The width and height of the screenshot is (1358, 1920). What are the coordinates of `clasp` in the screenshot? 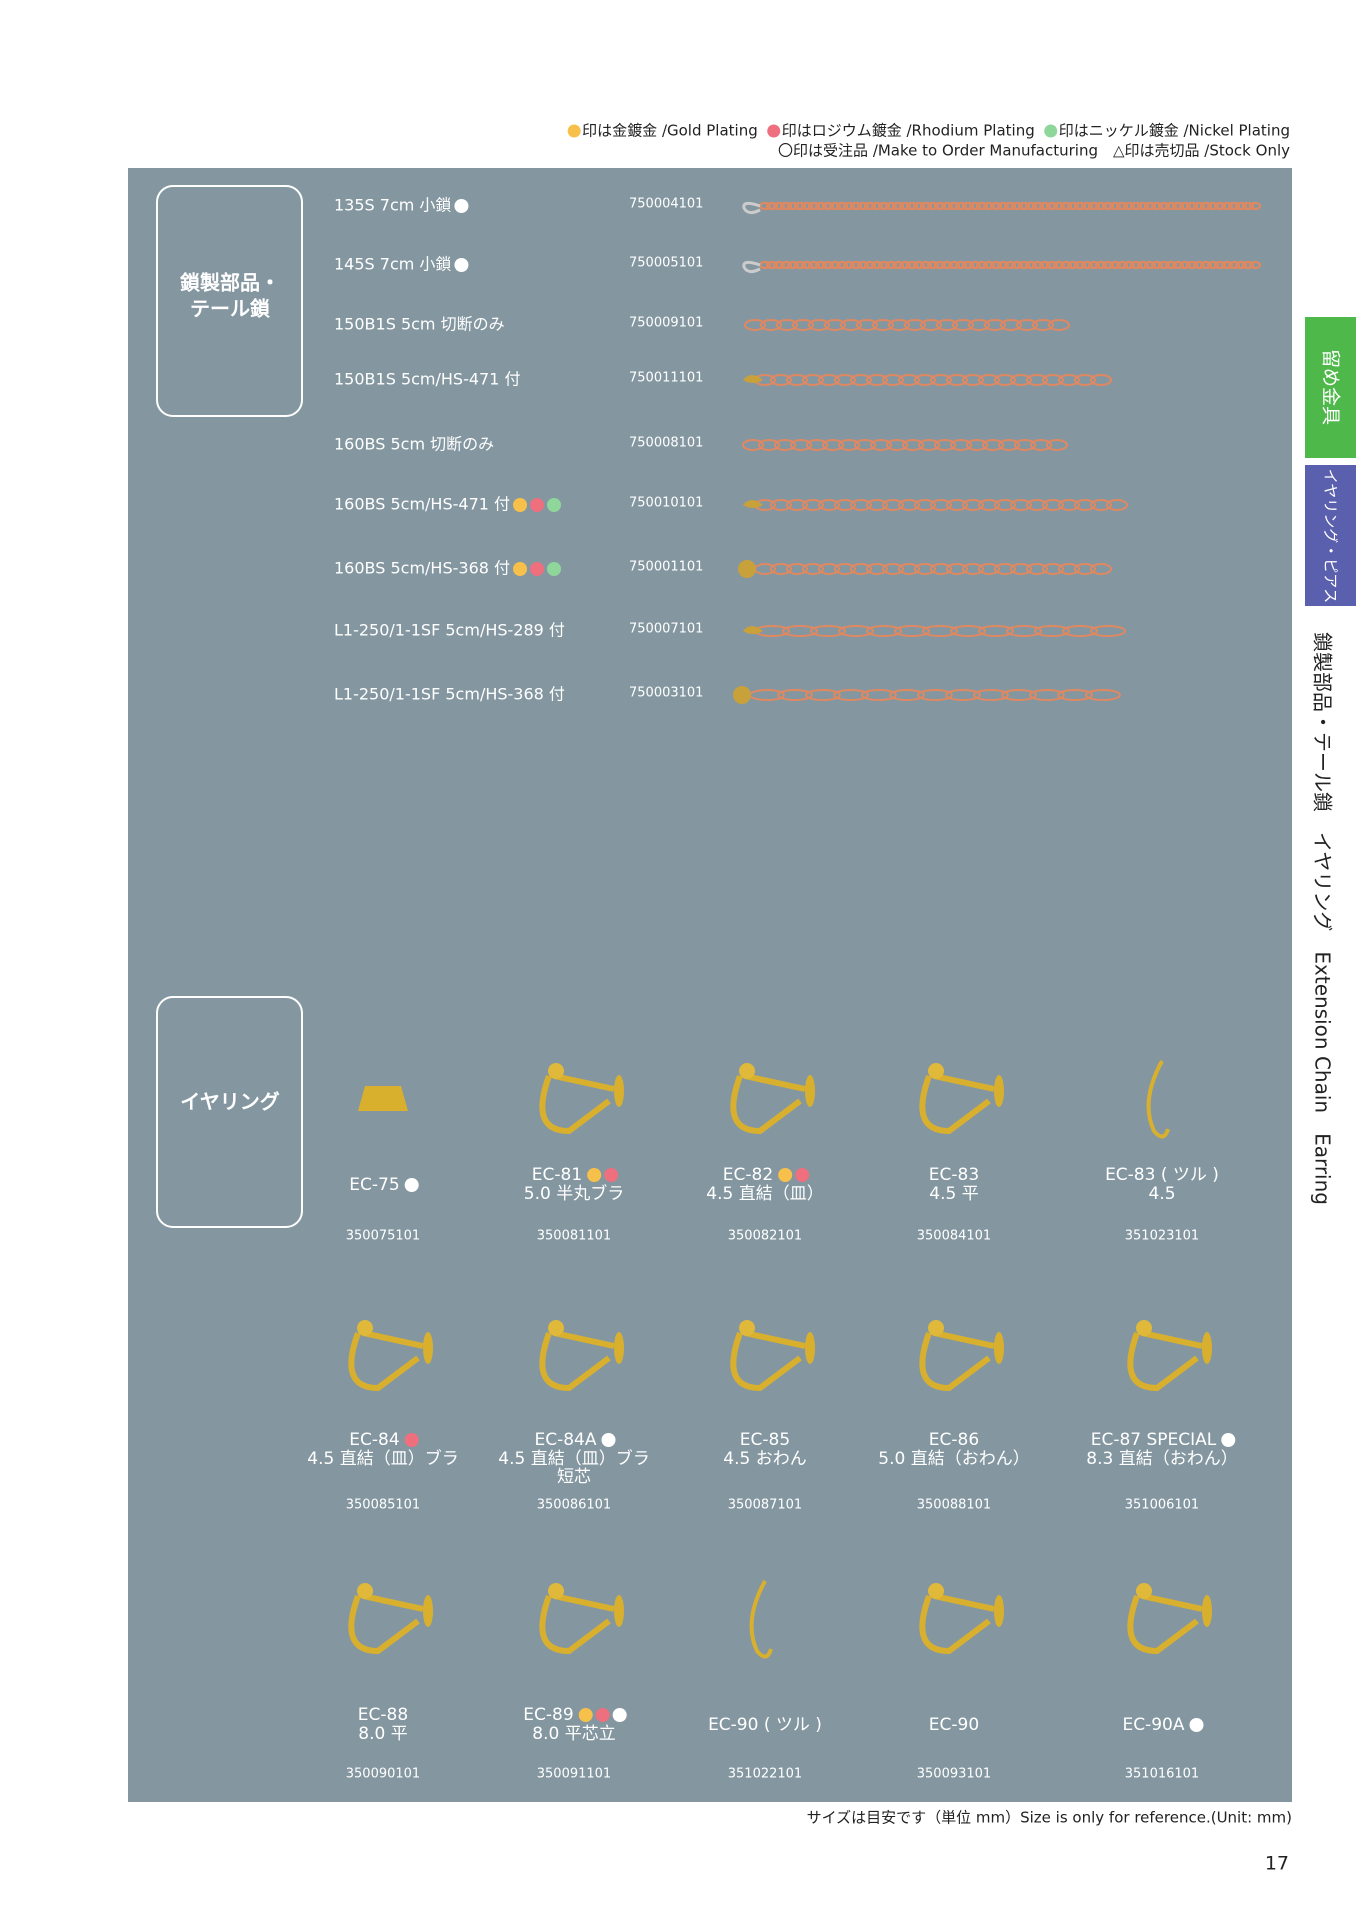 It's located at (751, 267).